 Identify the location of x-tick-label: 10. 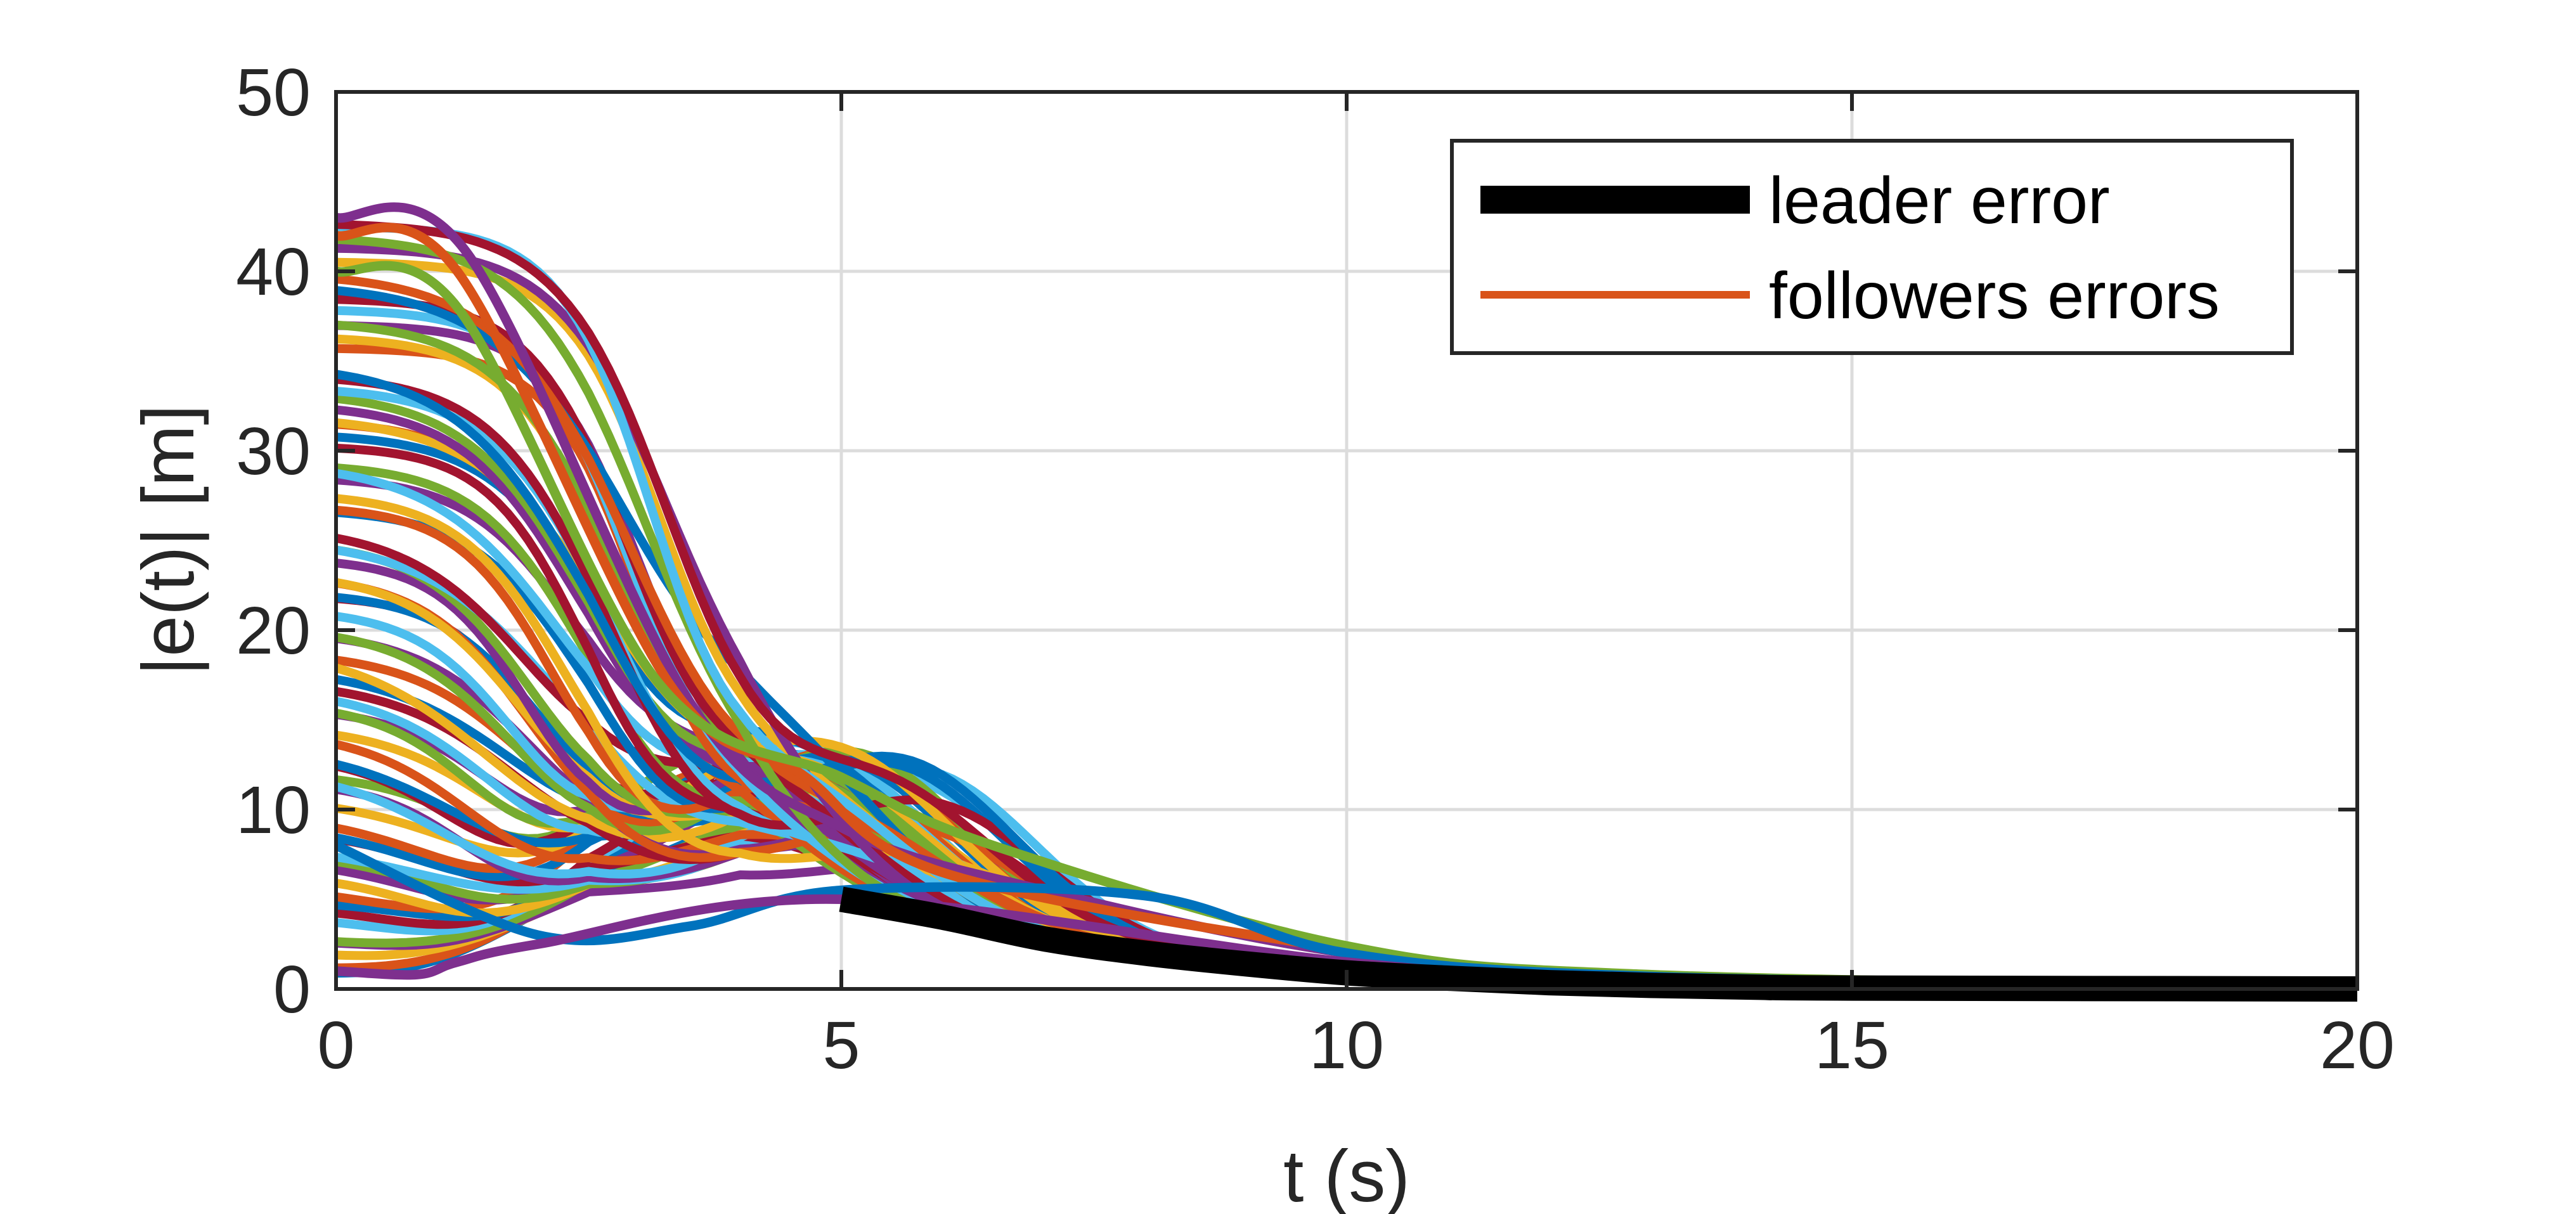
(1346, 1045).